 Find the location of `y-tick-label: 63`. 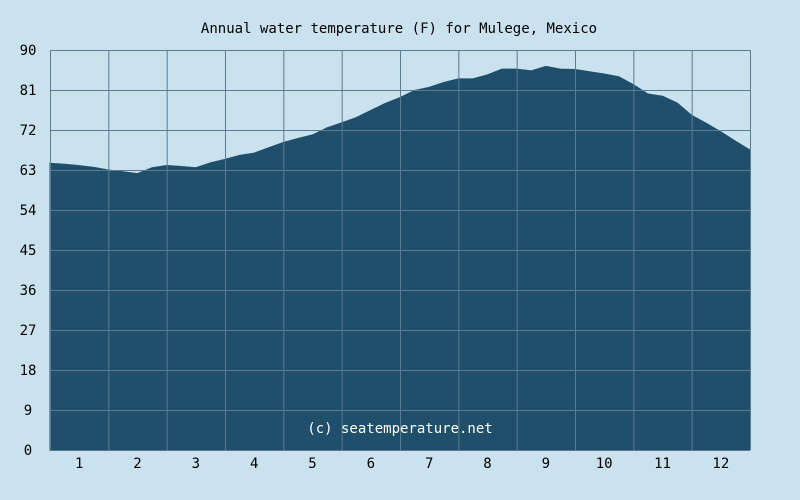

y-tick-label: 63 is located at coordinates (28, 171).